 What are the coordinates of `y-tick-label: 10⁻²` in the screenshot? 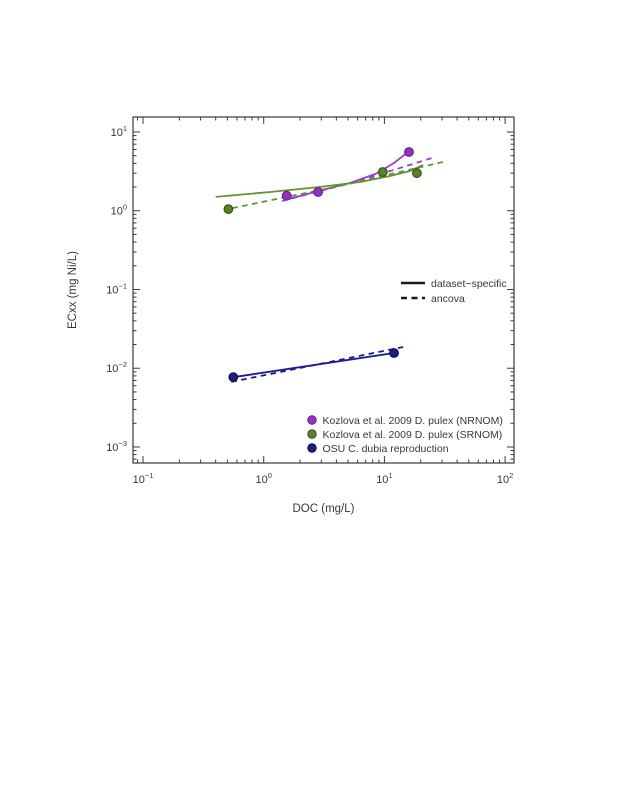 It's located at (116, 367).